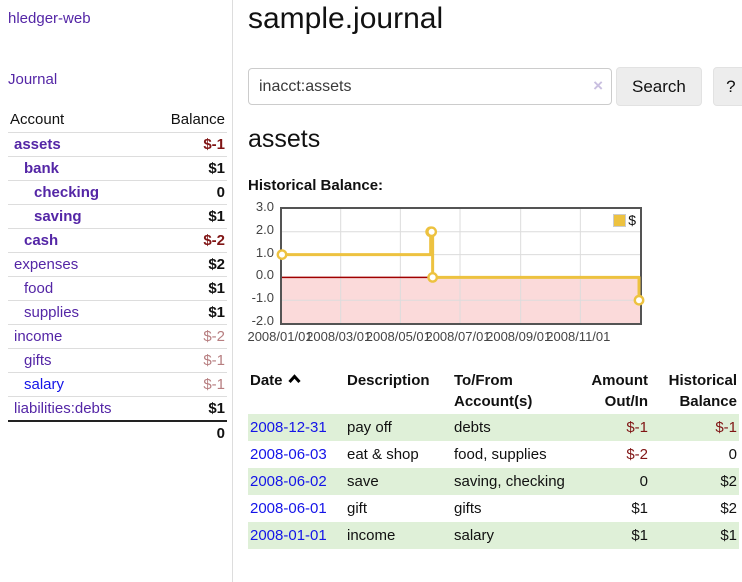  What do you see at coordinates (117, 360) in the screenshot?
I see `account-row: gifts $-1` at bounding box center [117, 360].